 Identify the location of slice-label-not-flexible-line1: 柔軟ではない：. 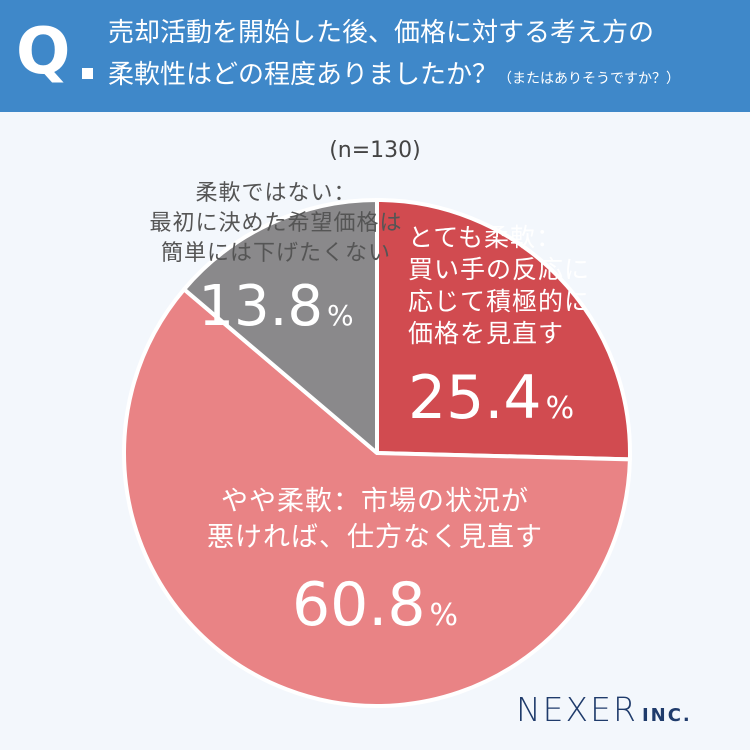
(275, 193).